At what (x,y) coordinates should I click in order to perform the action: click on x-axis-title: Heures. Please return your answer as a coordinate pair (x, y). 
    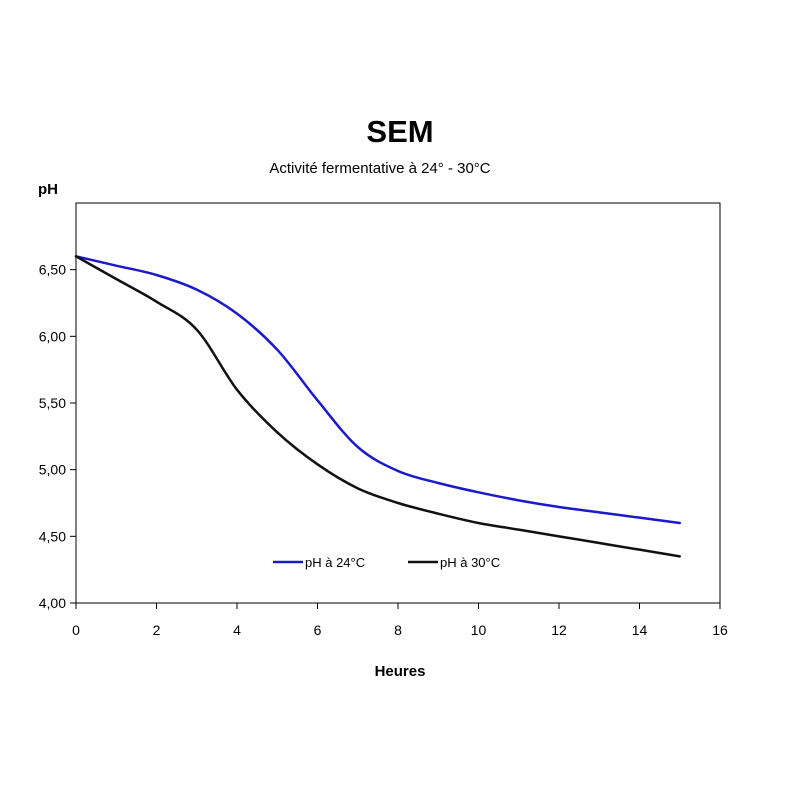
    Looking at the image, I should click on (400, 671).